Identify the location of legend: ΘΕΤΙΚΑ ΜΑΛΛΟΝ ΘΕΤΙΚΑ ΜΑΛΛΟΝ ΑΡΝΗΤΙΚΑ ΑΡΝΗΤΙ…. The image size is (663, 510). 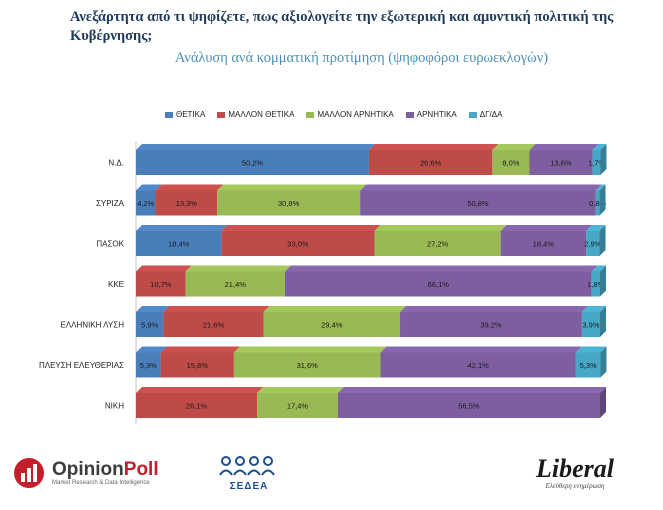
(333, 114).